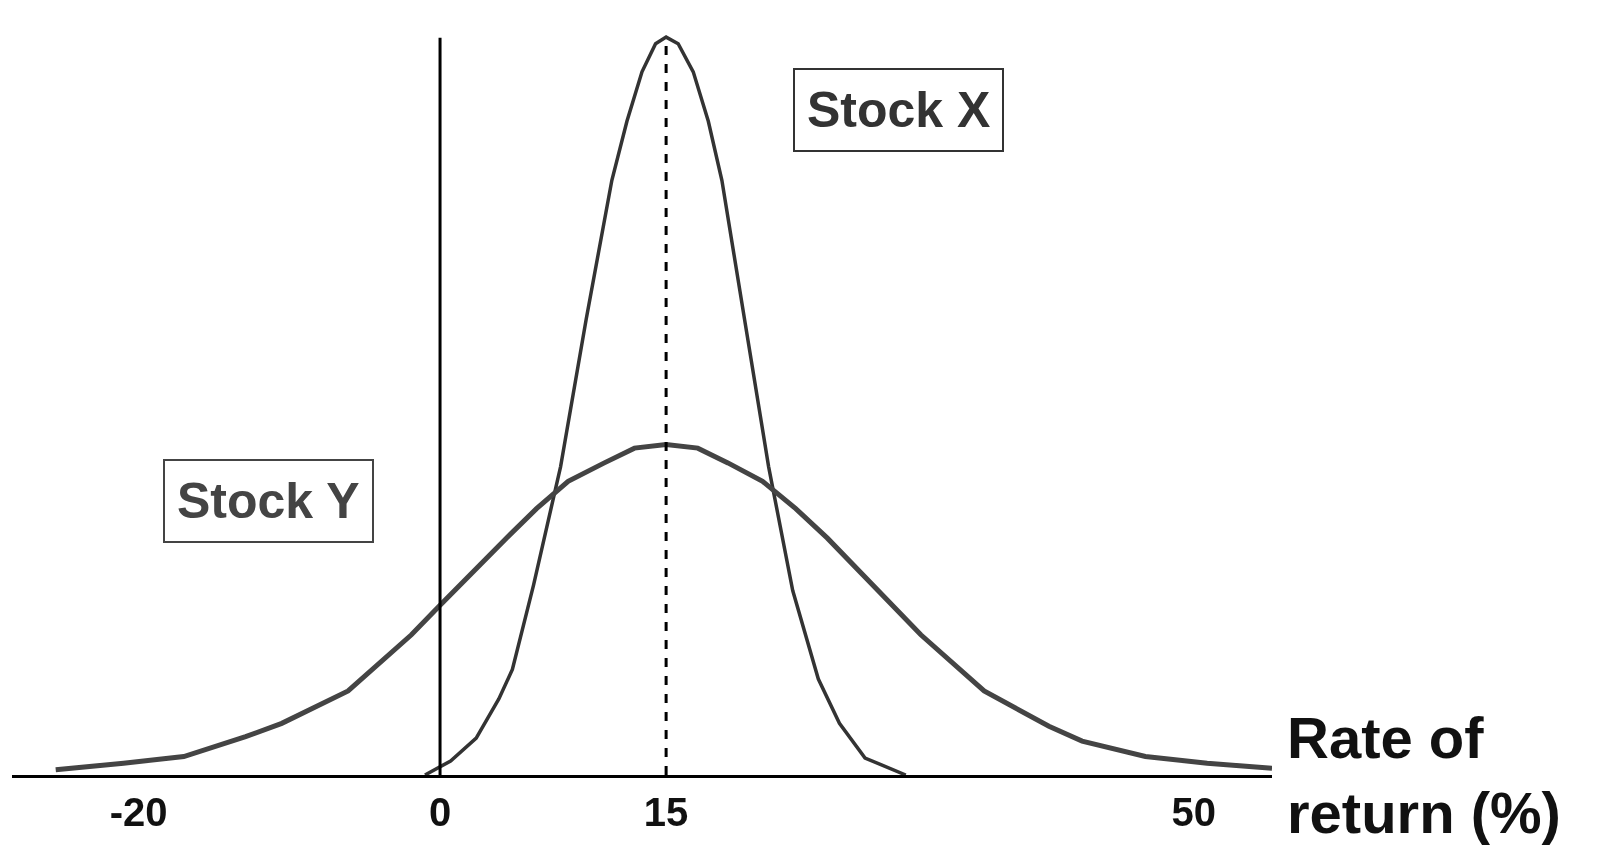  Describe the element at coordinates (666, 812) in the screenshot. I see `x-tick-label: 15` at that location.